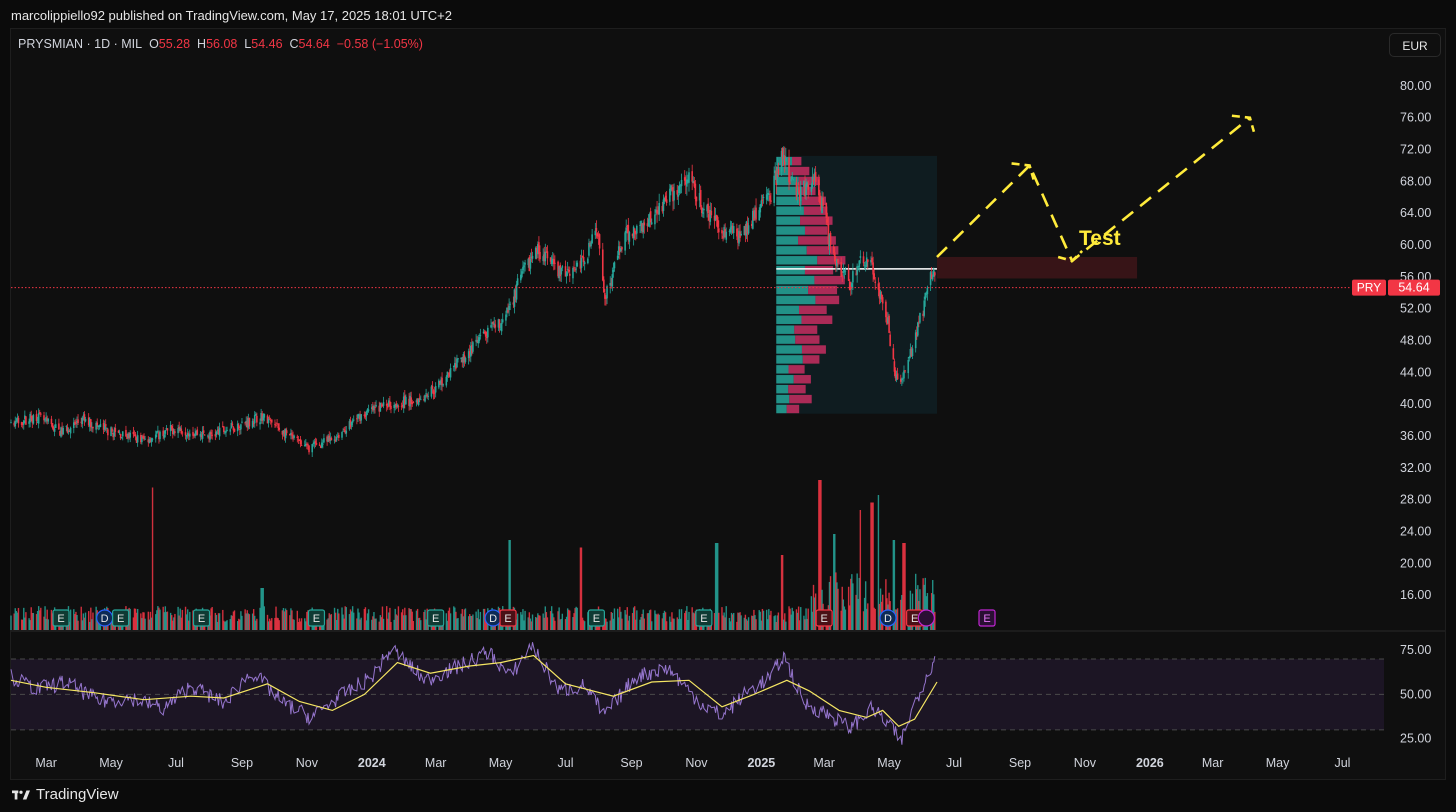 The width and height of the screenshot is (1456, 812). Describe the element at coordinates (1415, 45) in the screenshot. I see `currency-button: EUR` at that location.